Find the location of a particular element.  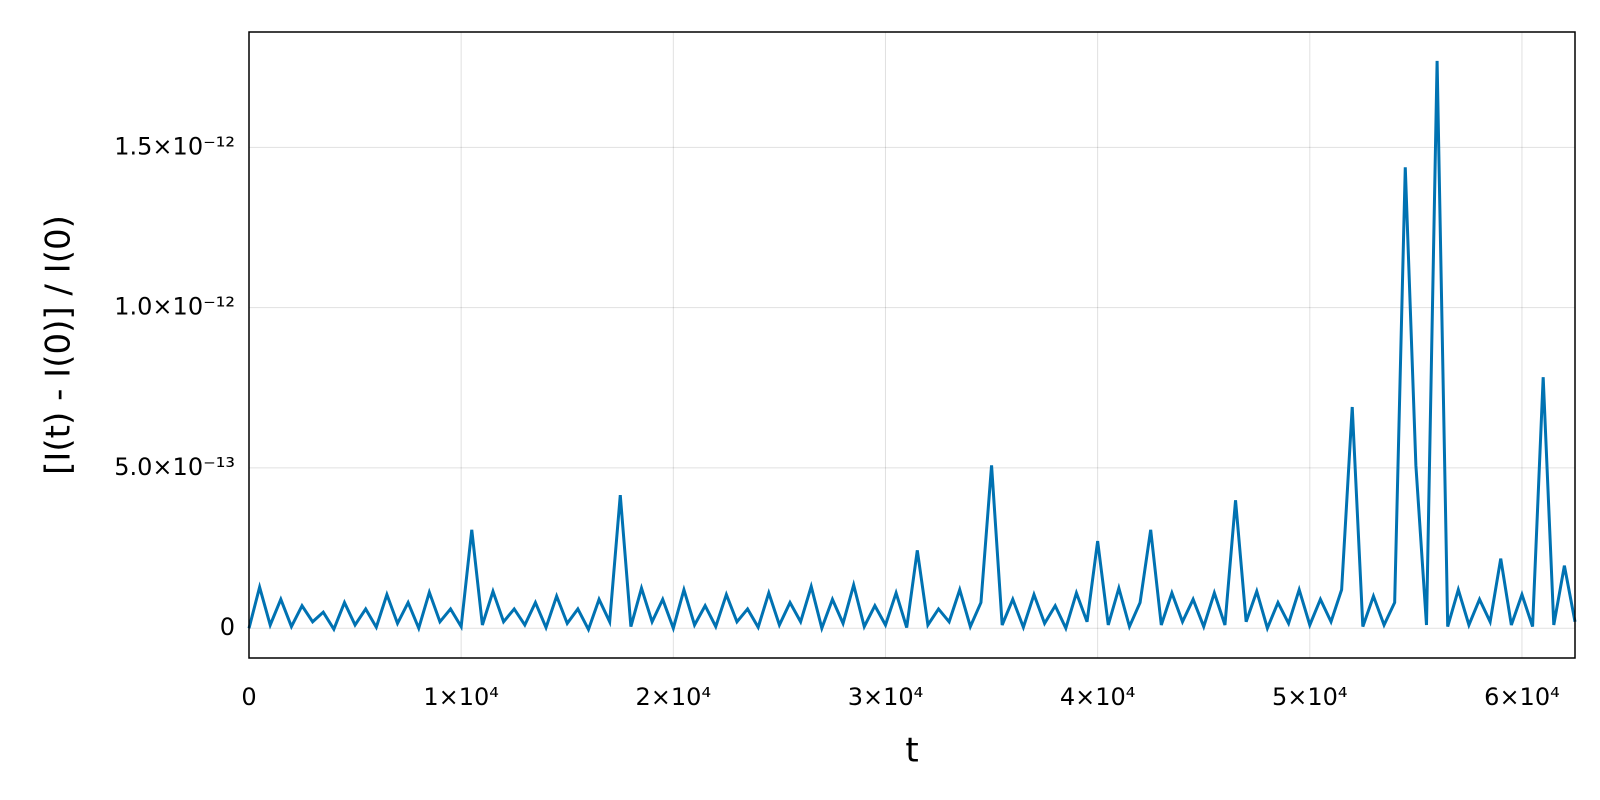

x-axis-title: t is located at coordinates (911, 751).